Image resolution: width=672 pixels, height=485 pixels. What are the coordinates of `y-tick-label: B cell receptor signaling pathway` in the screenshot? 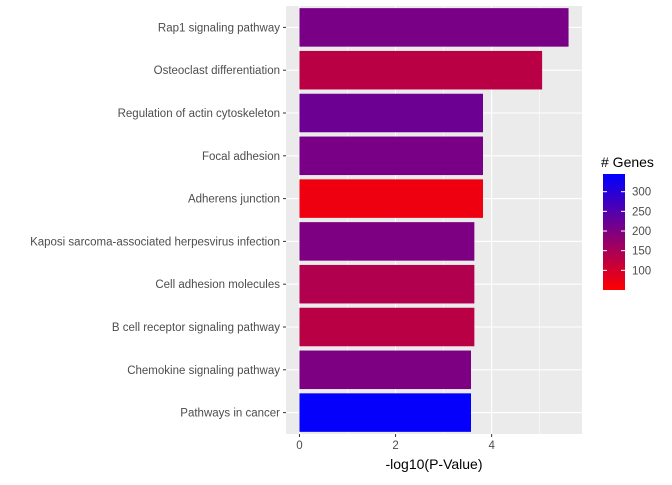 It's located at (196, 328).